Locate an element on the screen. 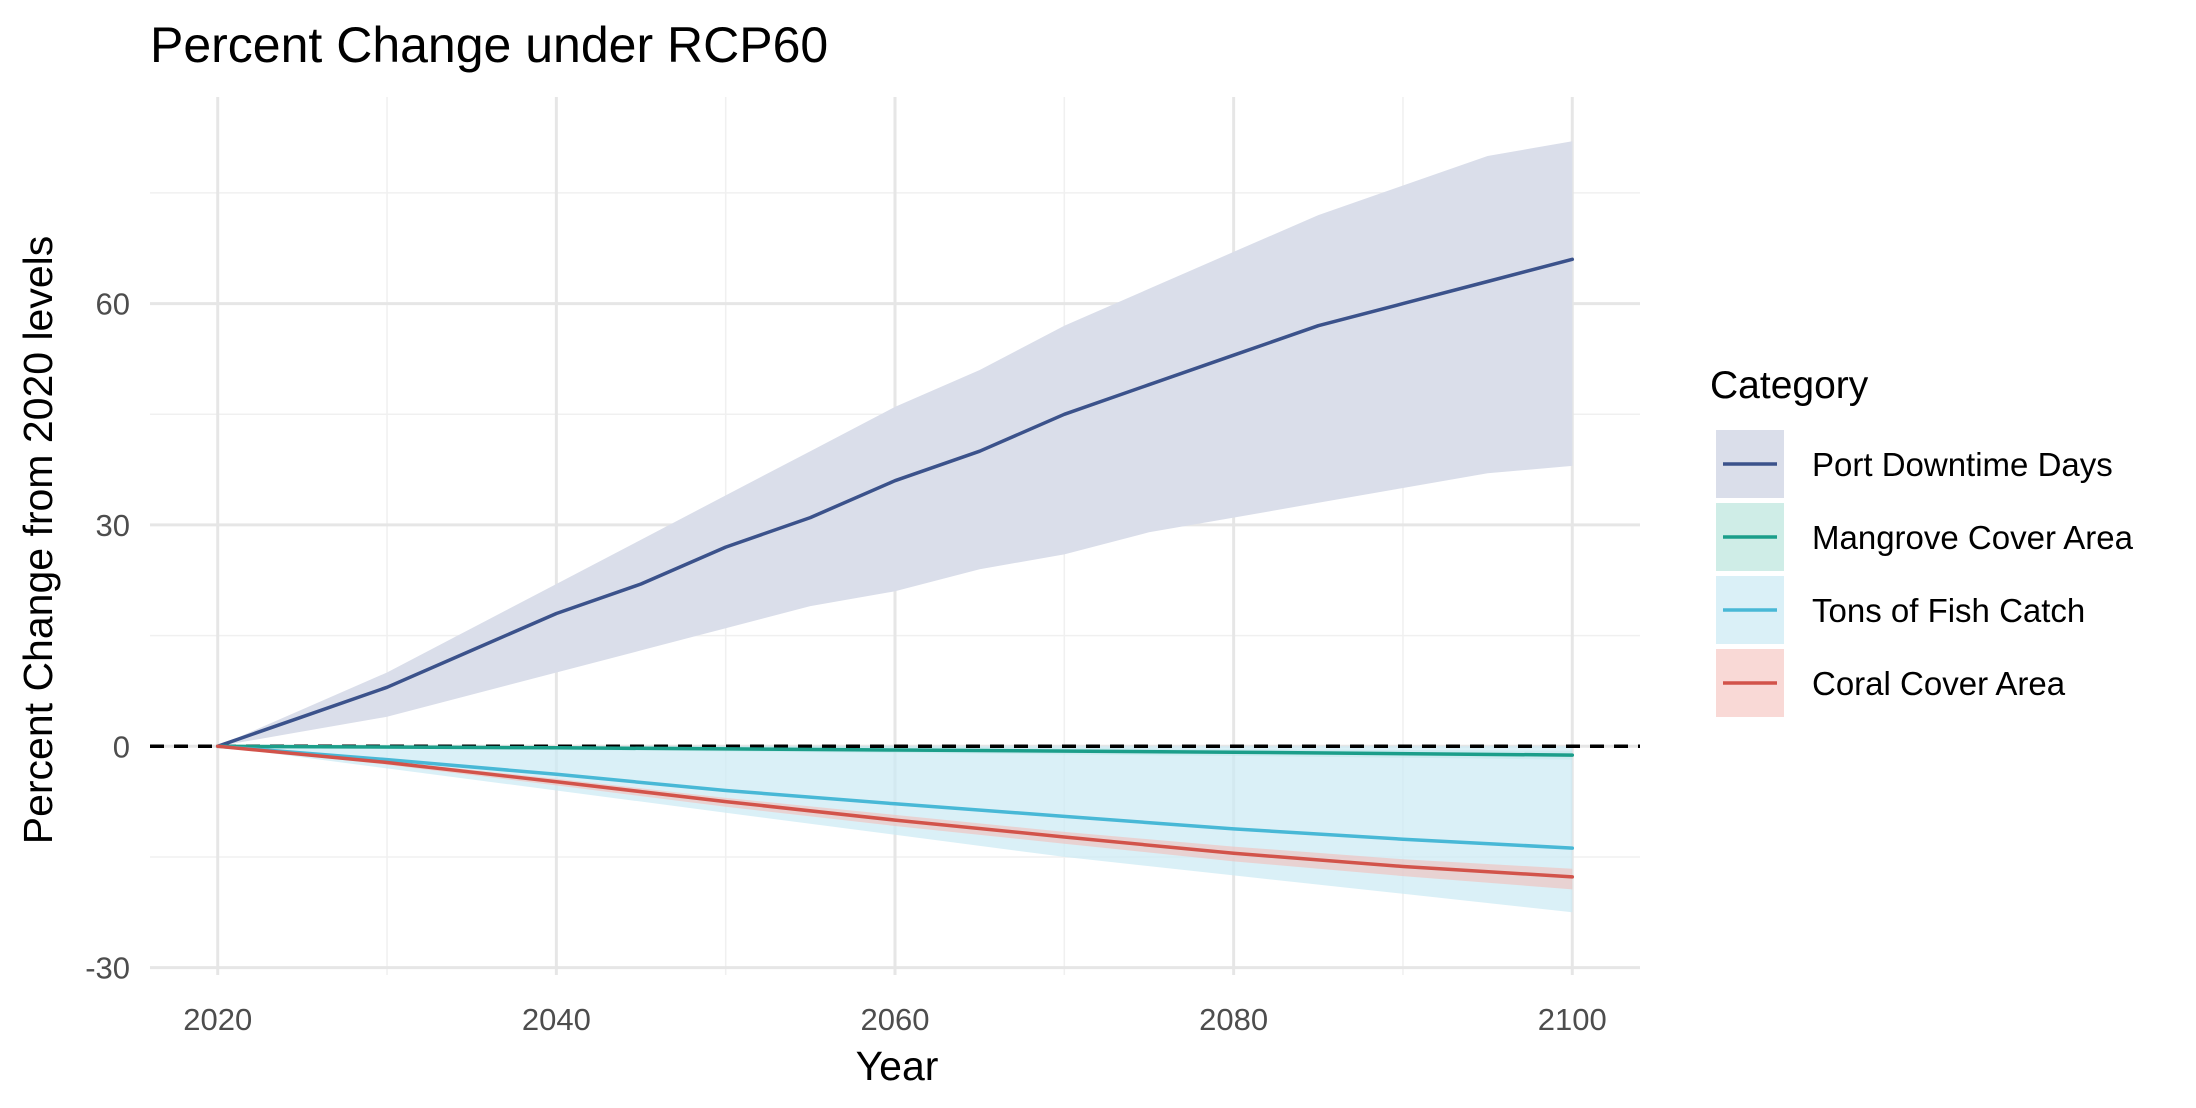 The image size is (2196, 1108). line-tons-of-fish-catch is located at coordinates (895, 797).